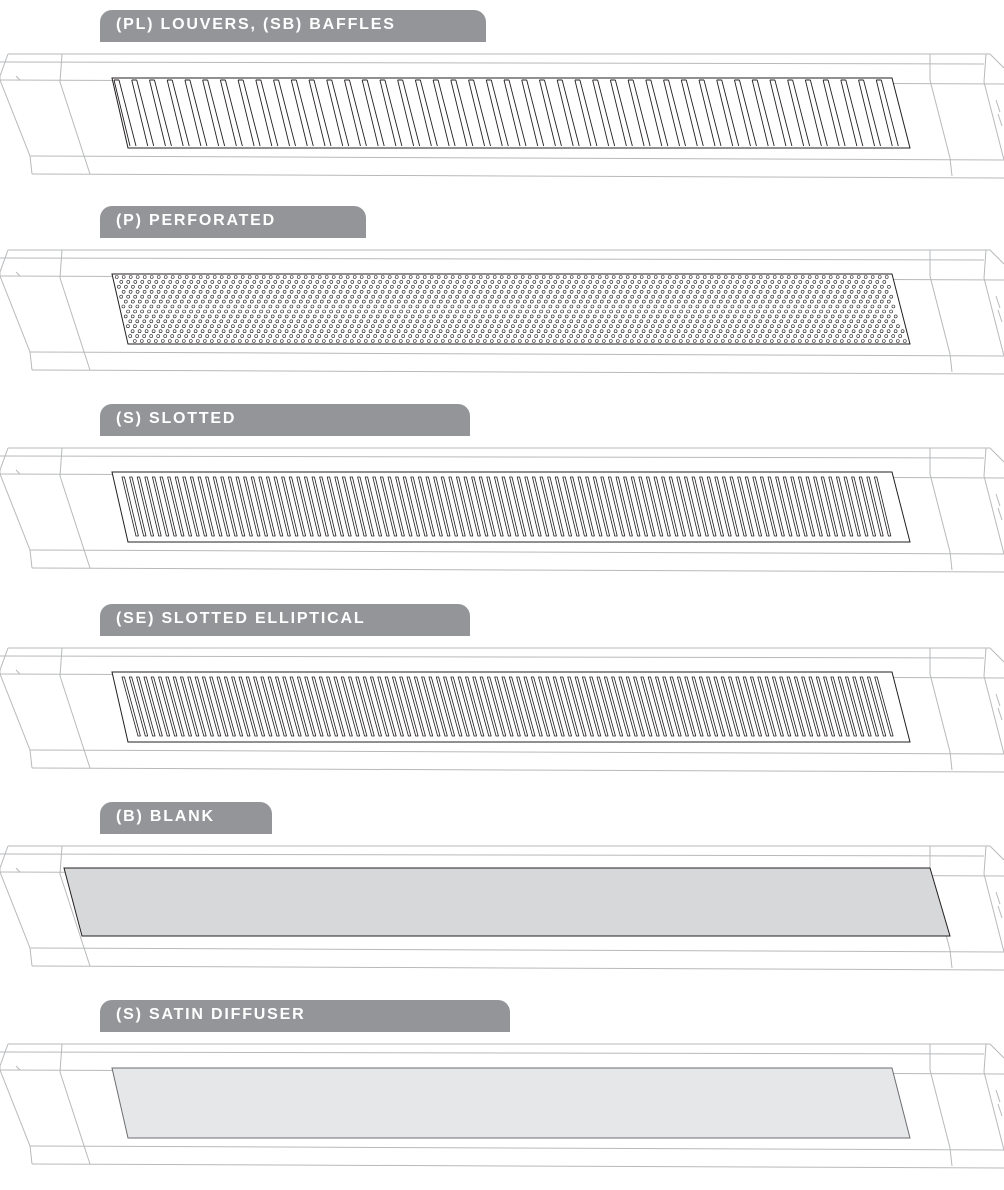 The image size is (1004, 1190). What do you see at coordinates (502, 912) in the screenshot?
I see `fixture-illustration` at bounding box center [502, 912].